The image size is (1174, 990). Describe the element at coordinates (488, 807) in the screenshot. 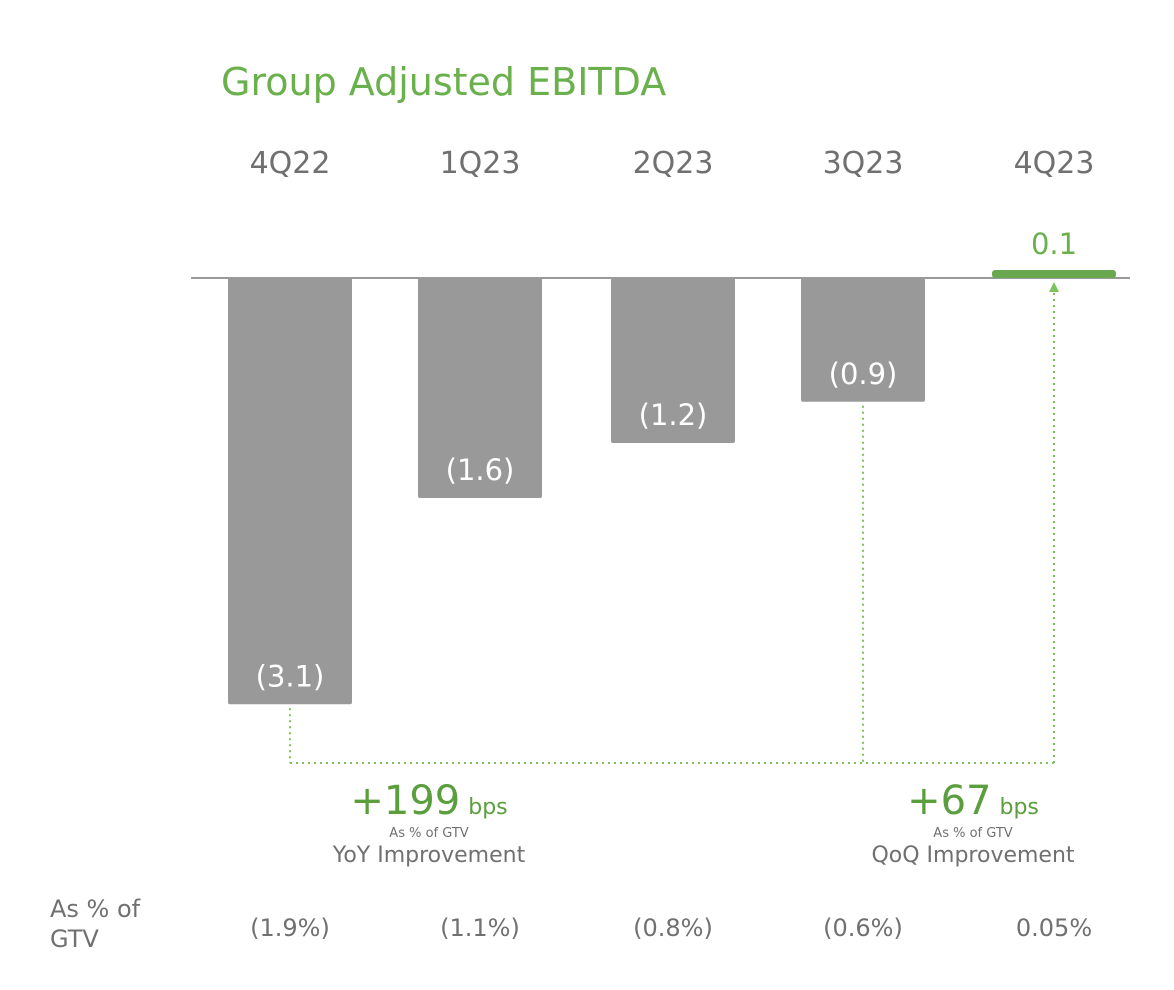

I see `yoy-improvement-unit: bps` at that location.